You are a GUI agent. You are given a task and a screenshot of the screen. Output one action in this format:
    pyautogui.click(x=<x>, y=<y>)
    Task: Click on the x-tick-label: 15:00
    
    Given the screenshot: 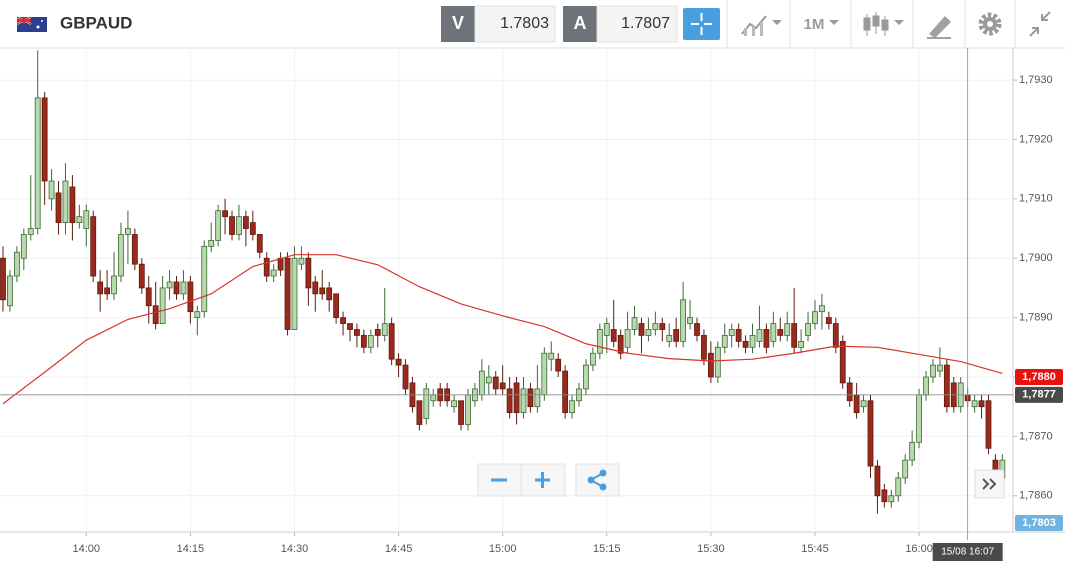 What is the action you would take?
    pyautogui.click(x=503, y=549)
    